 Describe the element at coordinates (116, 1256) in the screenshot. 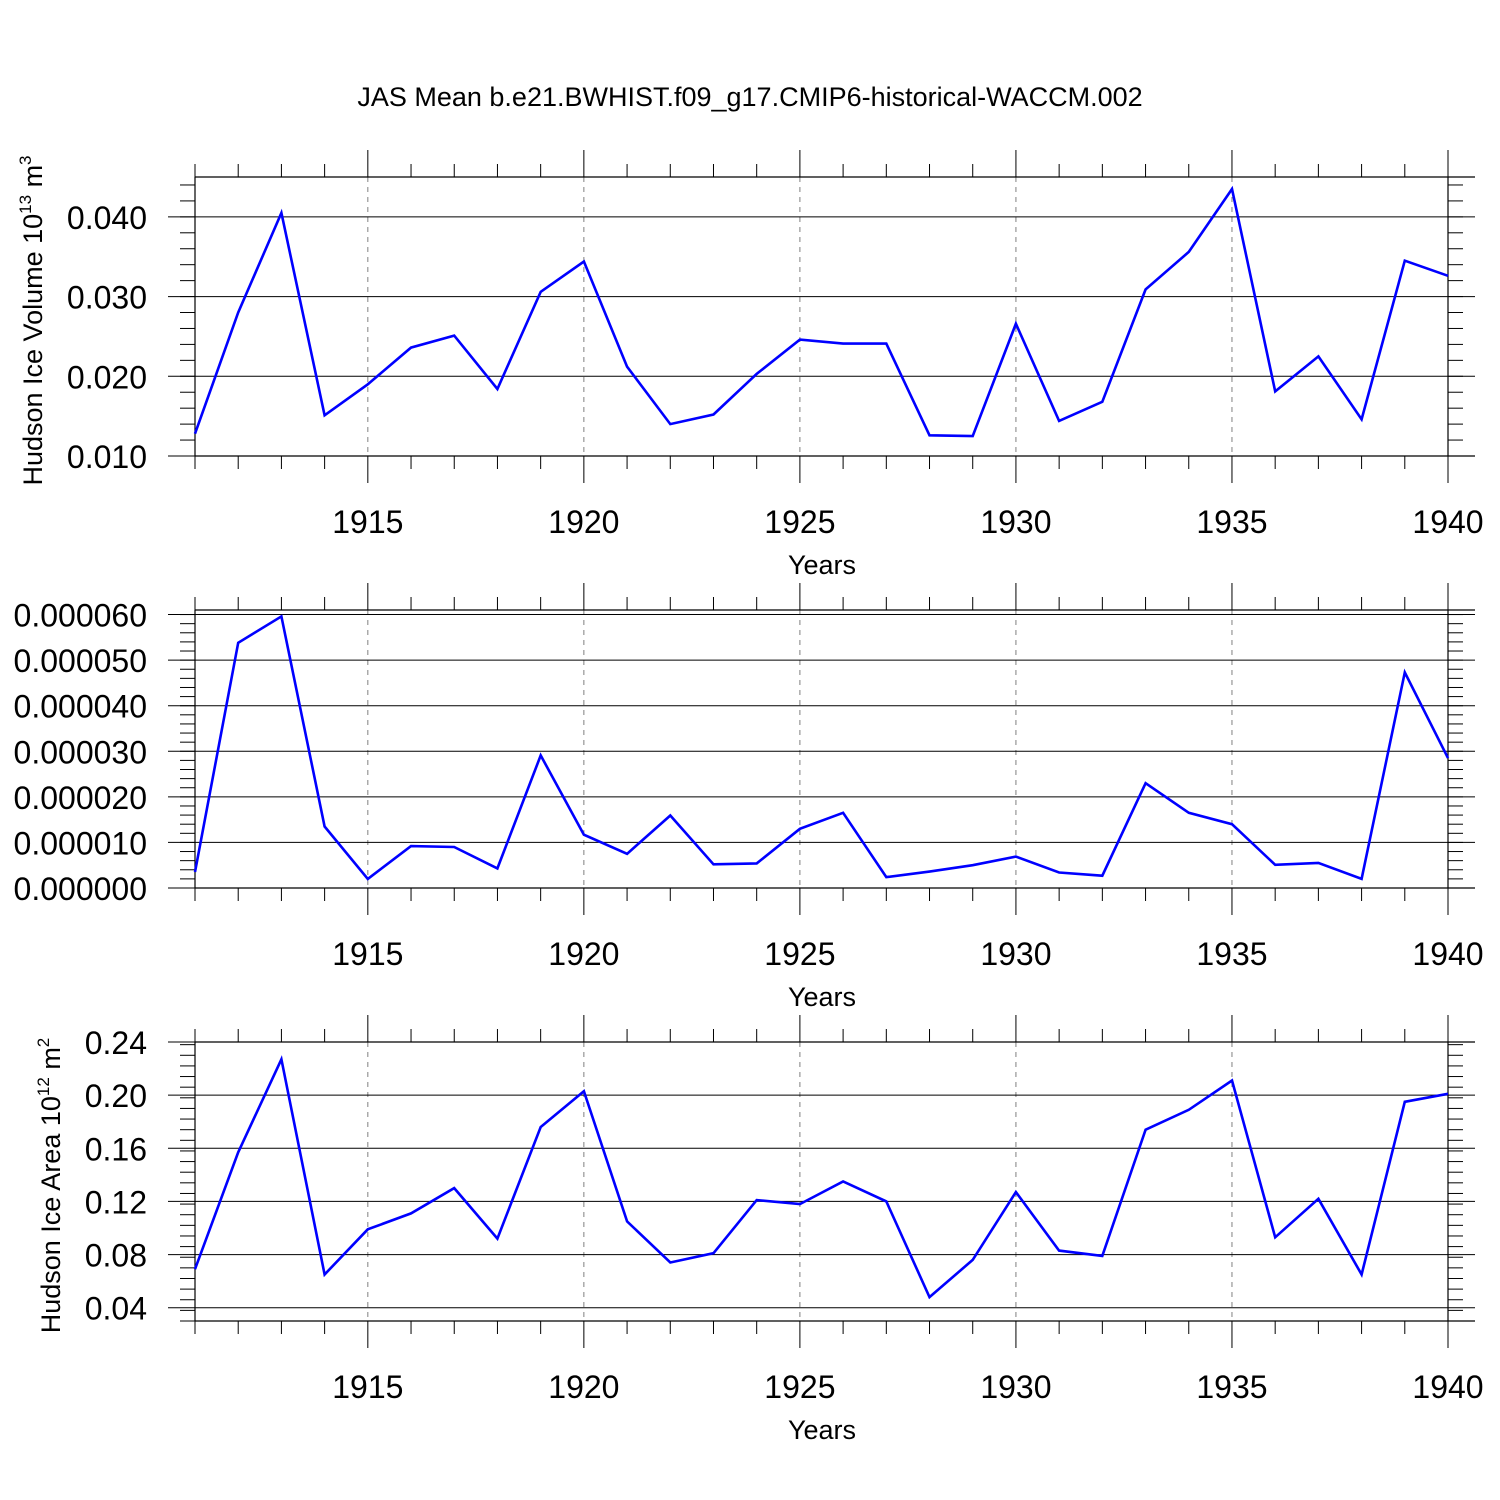

I see `y-tick-label: 0.08` at that location.